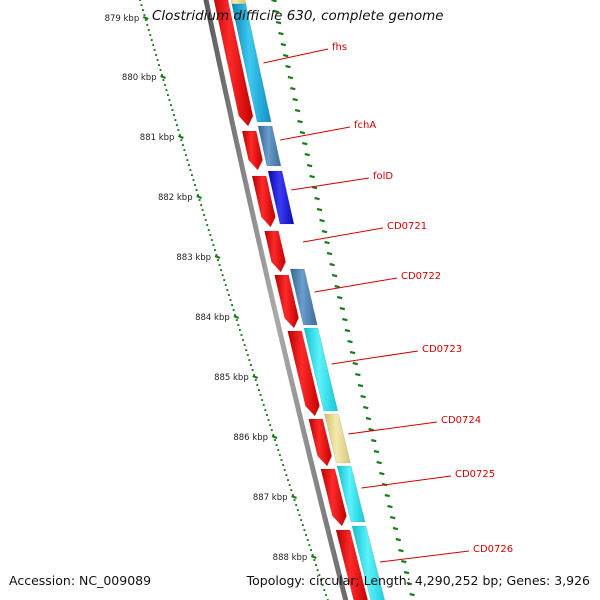 The width and height of the screenshot is (600, 600). Describe the element at coordinates (175, 198) in the screenshot. I see `kbp-label: 882 kbp` at that location.